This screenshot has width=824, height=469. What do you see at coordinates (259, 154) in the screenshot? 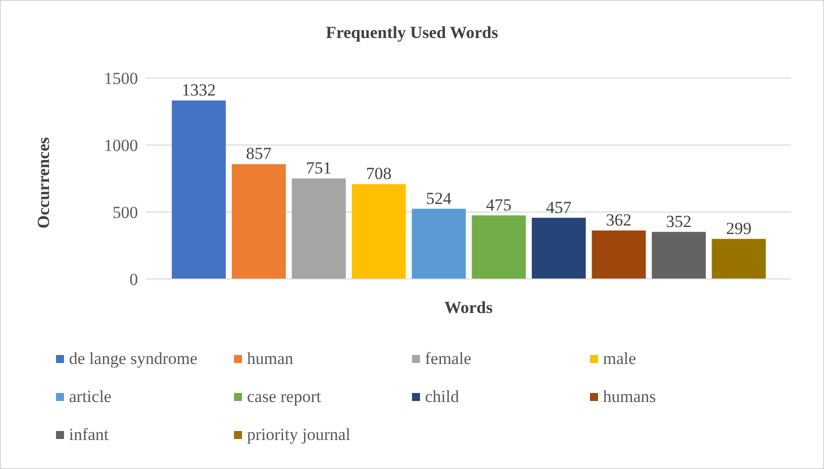
I see `data-label: 857` at bounding box center [259, 154].